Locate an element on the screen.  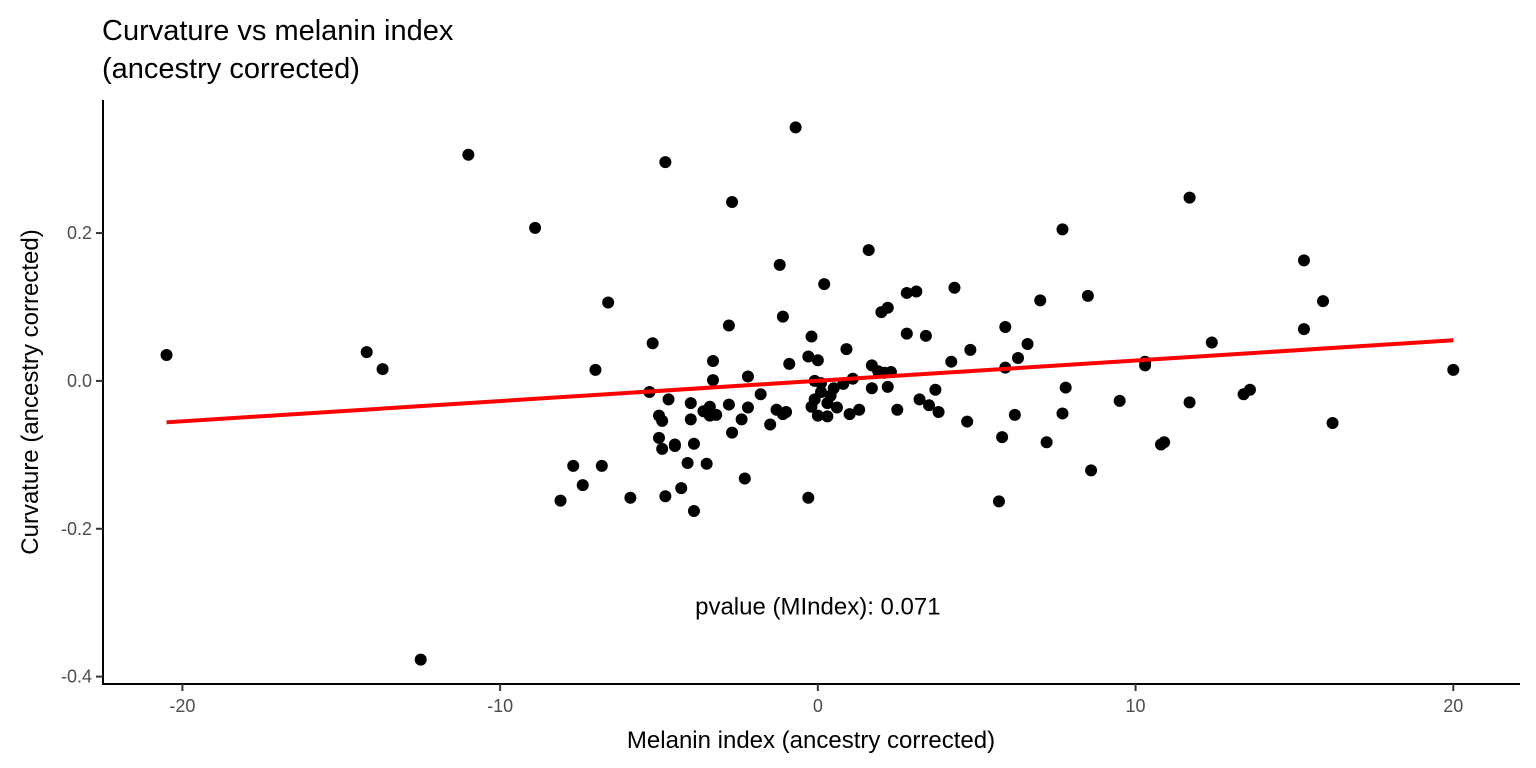
regression-line is located at coordinates (810, 381).